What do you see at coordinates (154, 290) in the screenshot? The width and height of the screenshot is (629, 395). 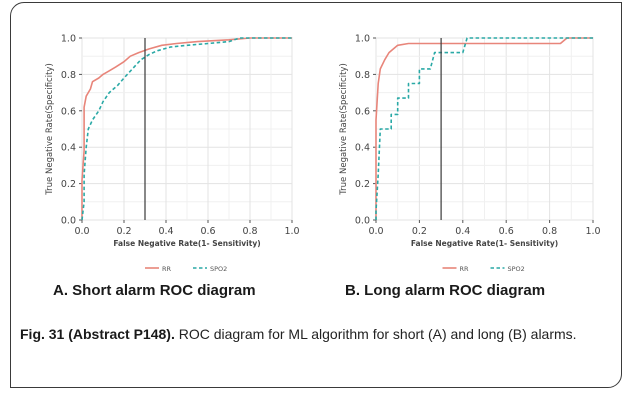 I see `panel-title-short-alarm: A. Short alarm ROC diagram` at bounding box center [154, 290].